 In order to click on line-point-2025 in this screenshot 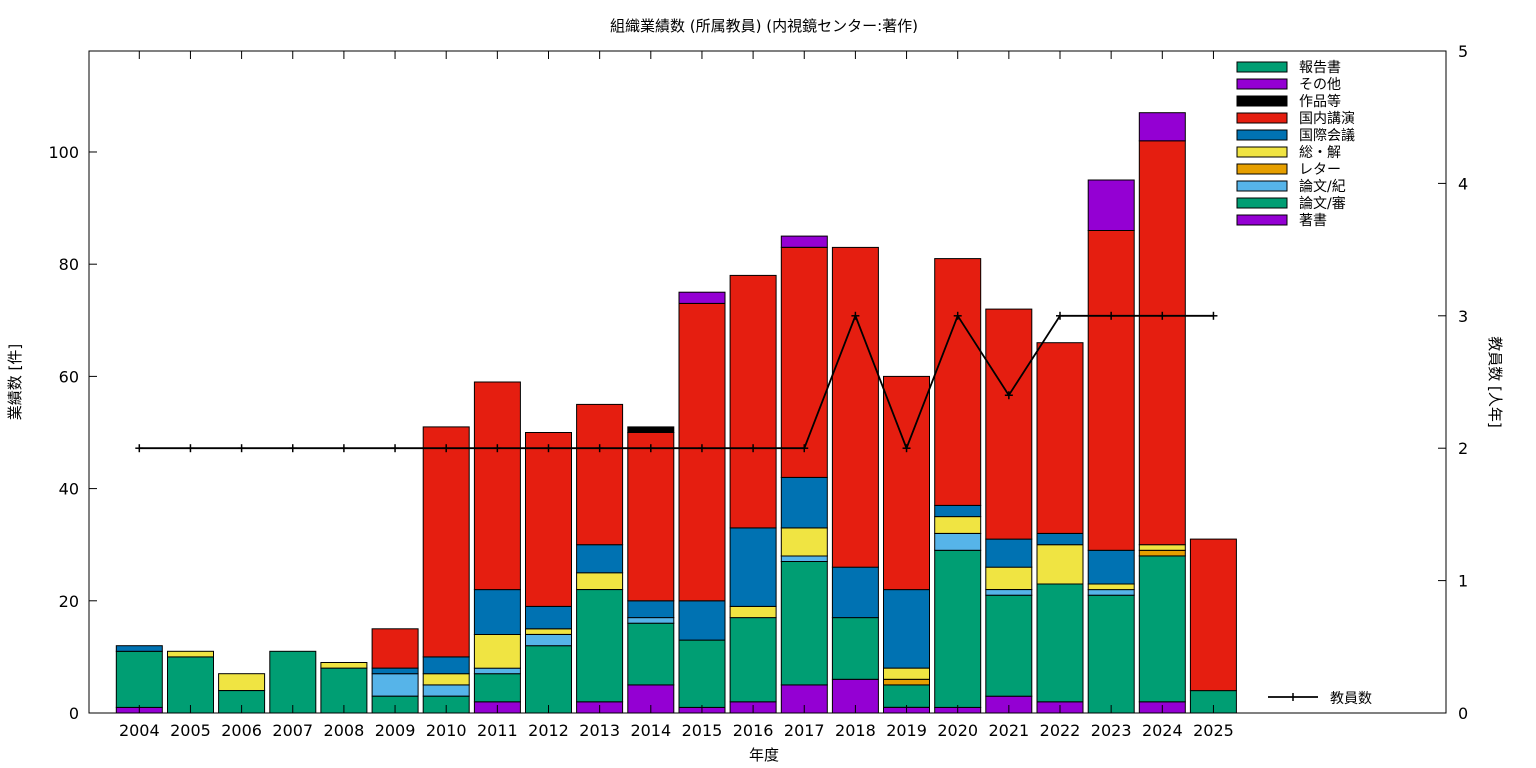, I will do `click(1213, 315)`.